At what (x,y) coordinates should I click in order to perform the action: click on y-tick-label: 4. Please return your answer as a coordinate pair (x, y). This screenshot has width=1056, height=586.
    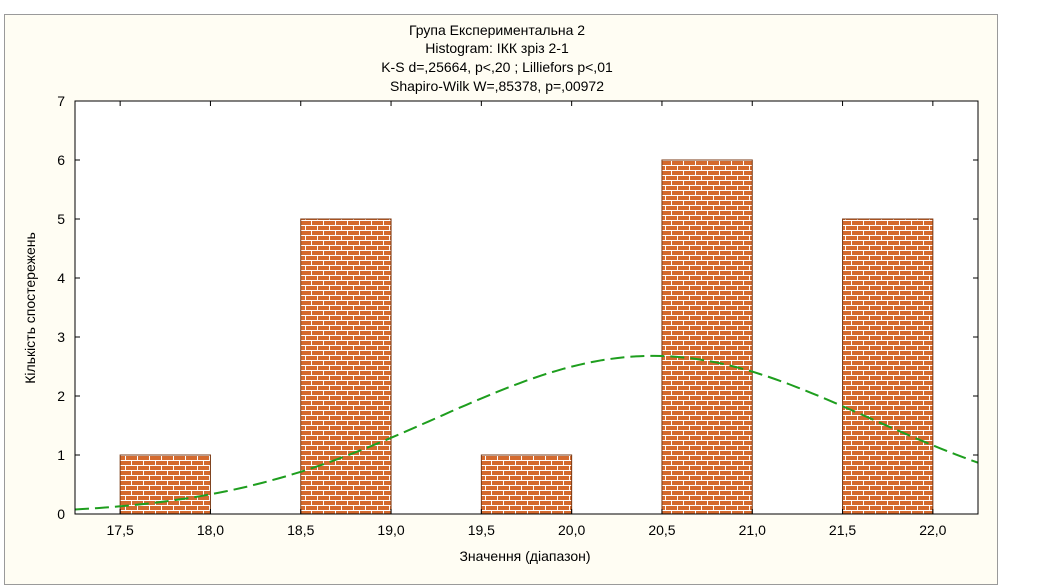
    Looking at the image, I should click on (61, 278).